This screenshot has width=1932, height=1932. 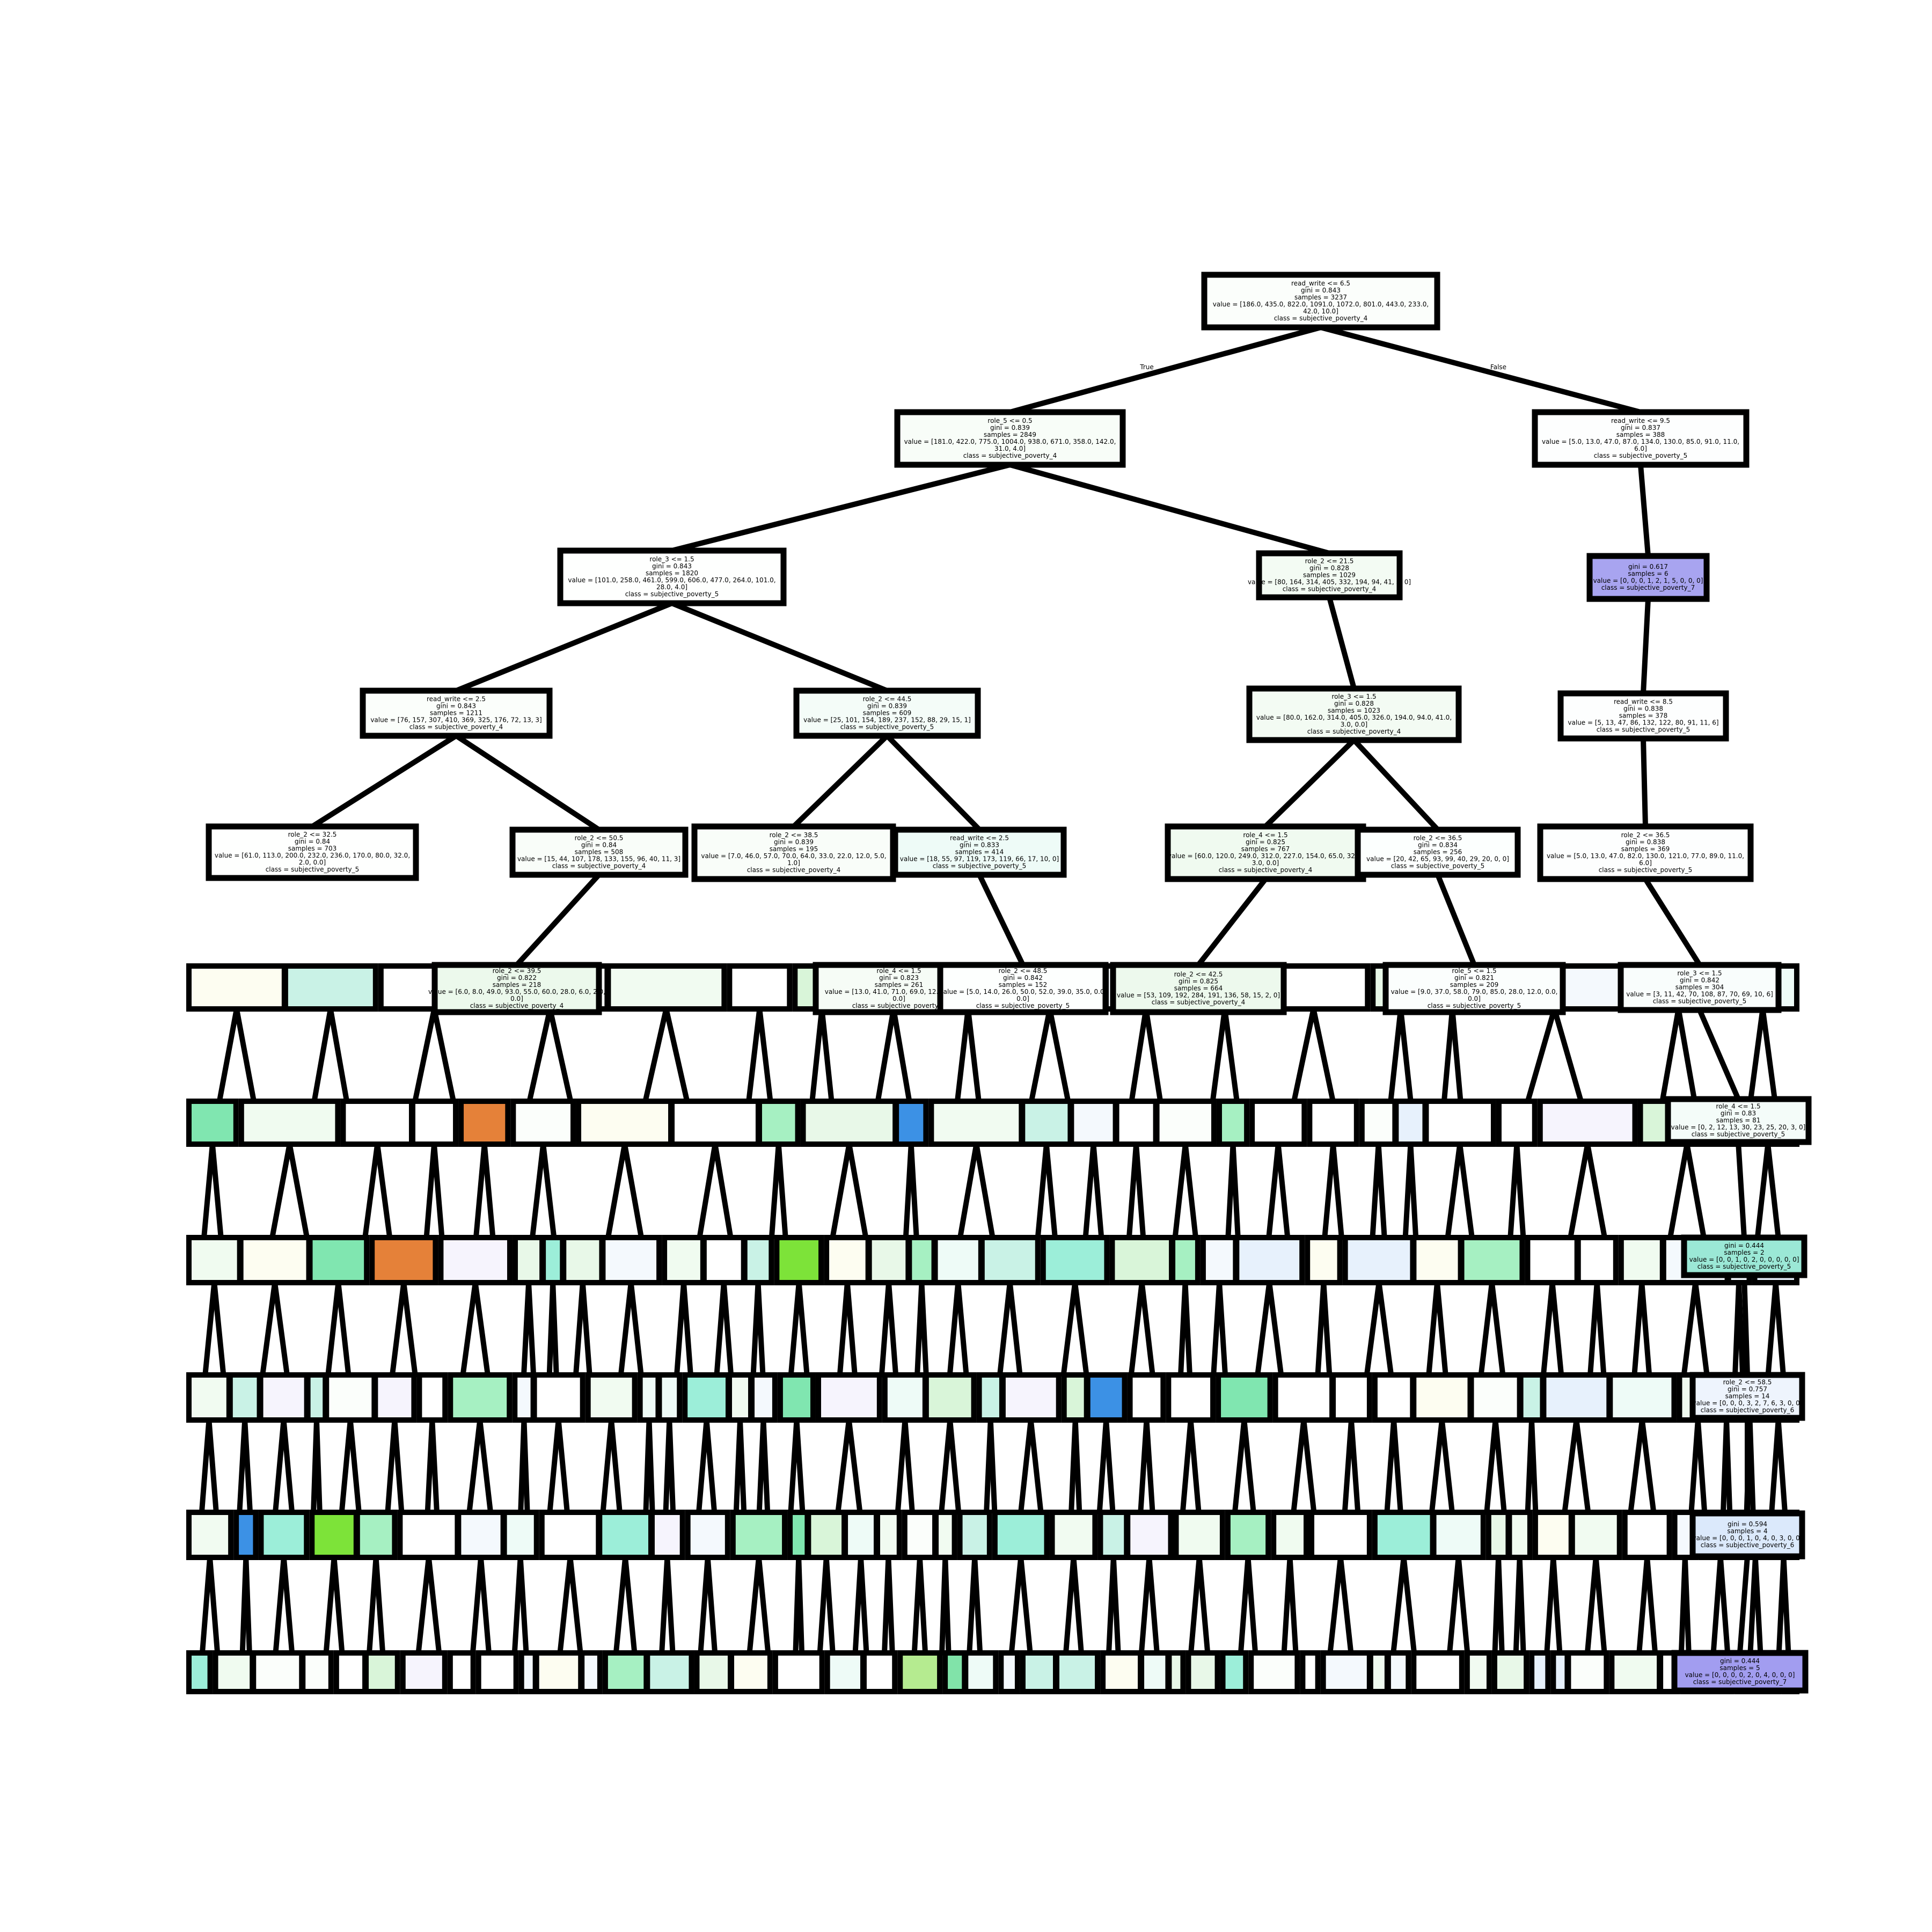 I want to click on node-text-line: read_write <= 2.5, so click(x=979, y=838).